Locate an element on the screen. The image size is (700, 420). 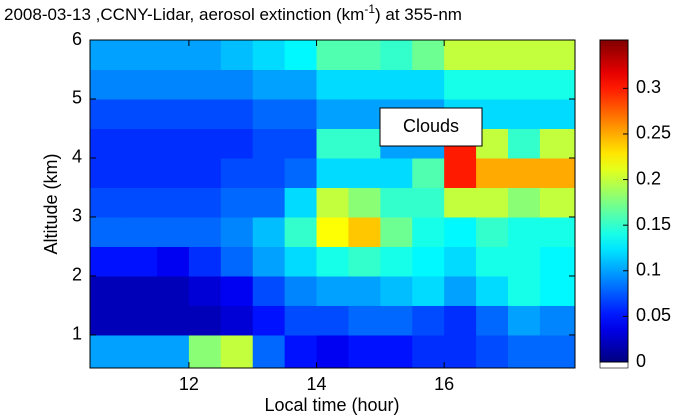
x-tick-label: 16 is located at coordinates (444, 384).